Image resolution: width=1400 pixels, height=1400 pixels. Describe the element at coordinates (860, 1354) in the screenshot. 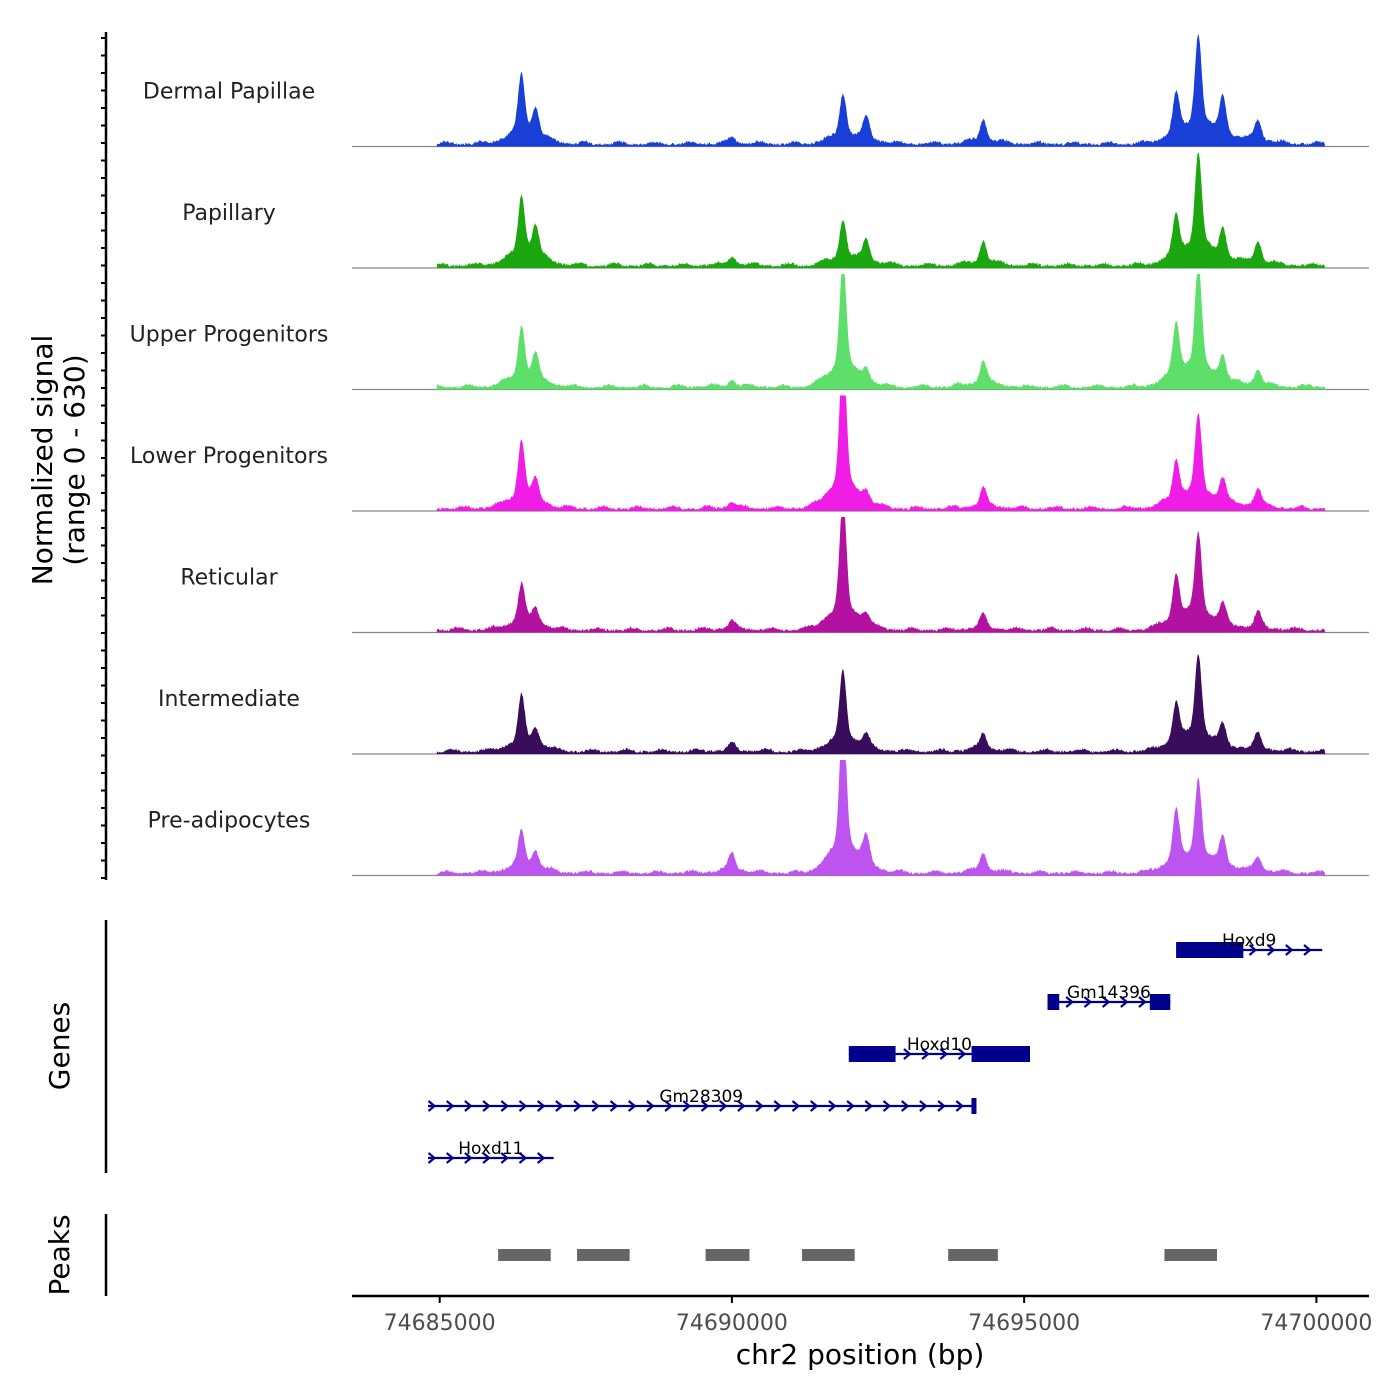

I see `x-axis-label: chr2 position (bp)` at that location.